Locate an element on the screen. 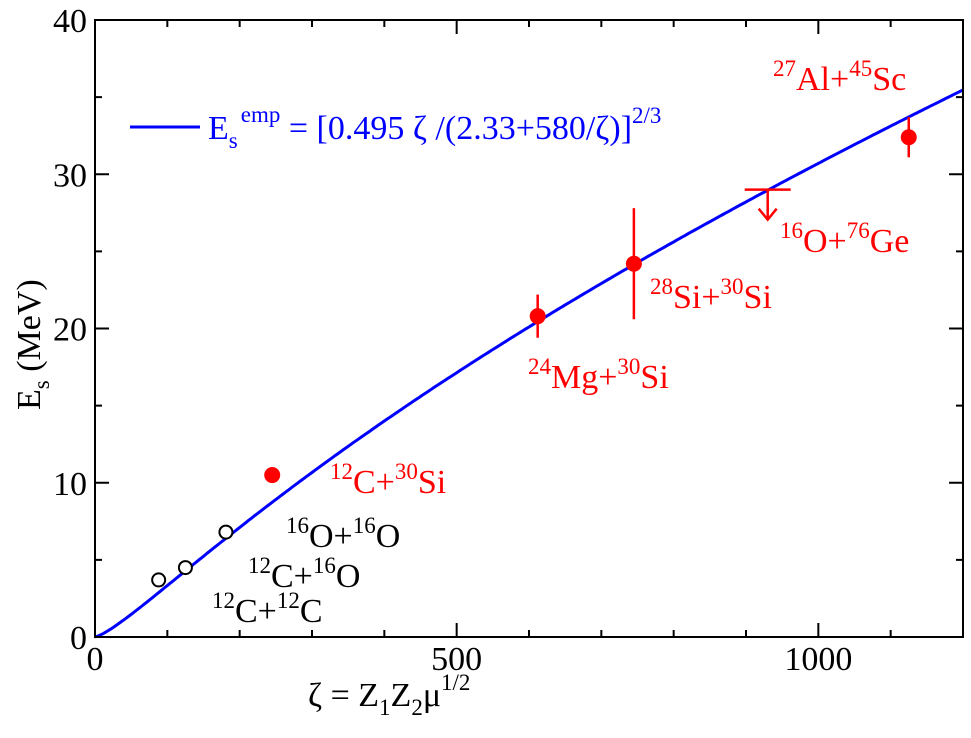 This screenshot has height=738, width=971. y-title-main: E is located at coordinates (29, 399).